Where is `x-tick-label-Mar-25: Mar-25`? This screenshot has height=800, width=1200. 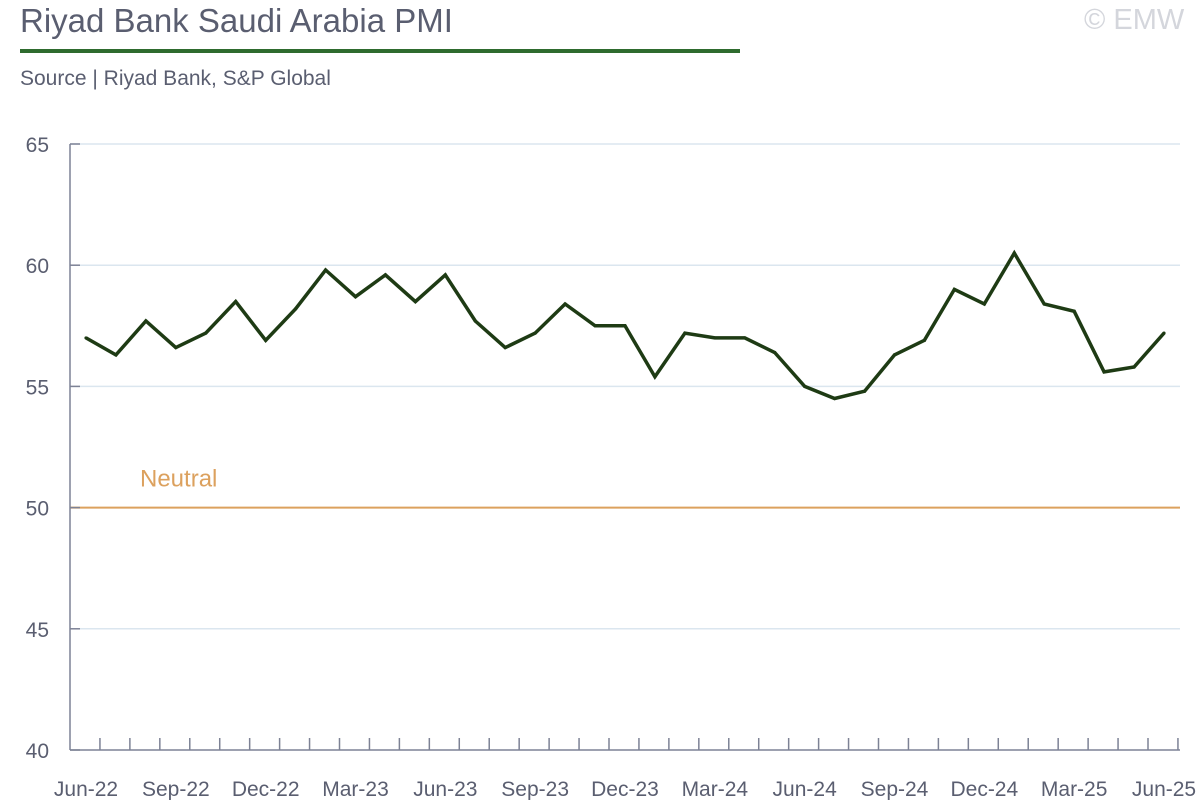
x-tick-label-Mar-25: Mar-25 is located at coordinates (1074, 789).